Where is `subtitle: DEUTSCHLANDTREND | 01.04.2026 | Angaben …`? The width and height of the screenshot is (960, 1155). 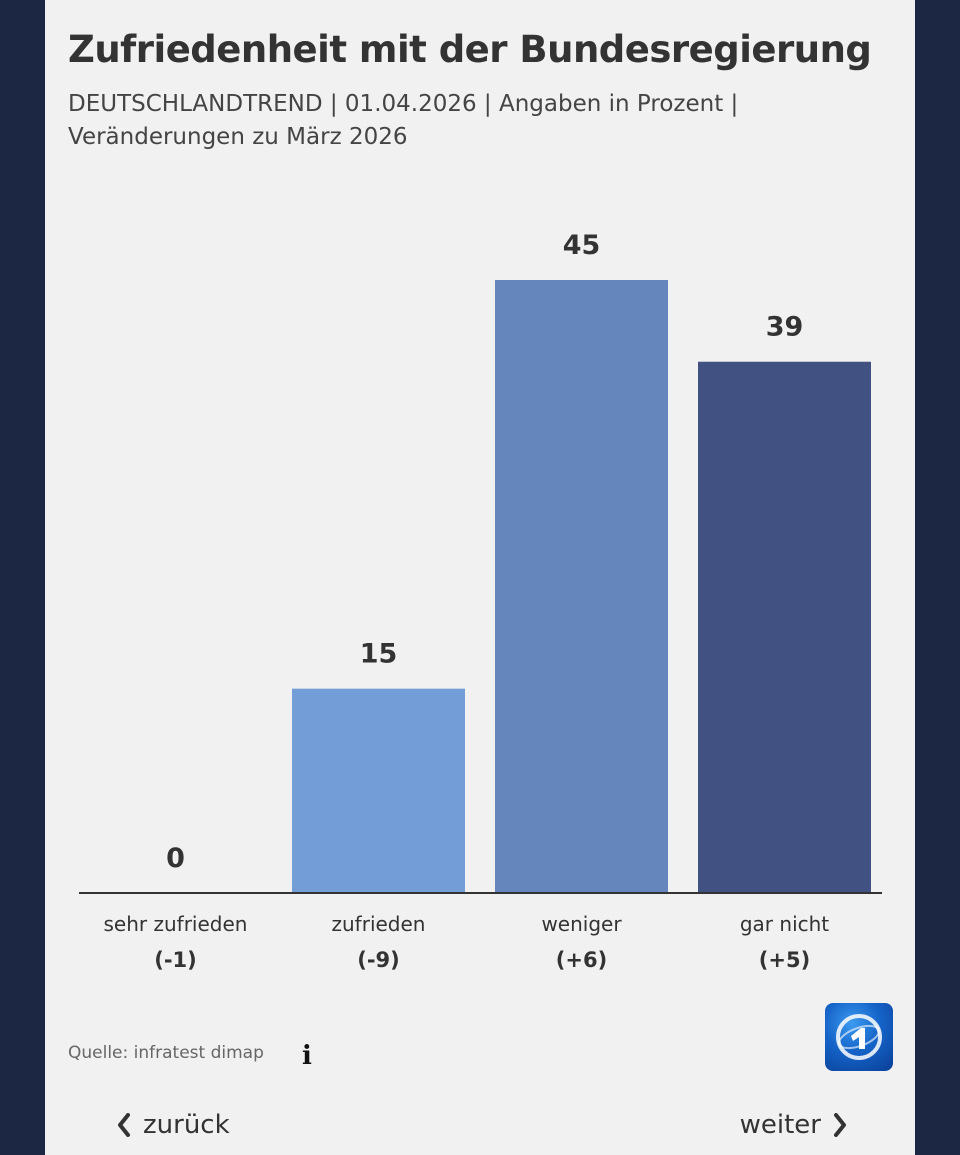 subtitle: DEUTSCHLANDTREND | 01.04.2026 | Angaben … is located at coordinates (403, 120).